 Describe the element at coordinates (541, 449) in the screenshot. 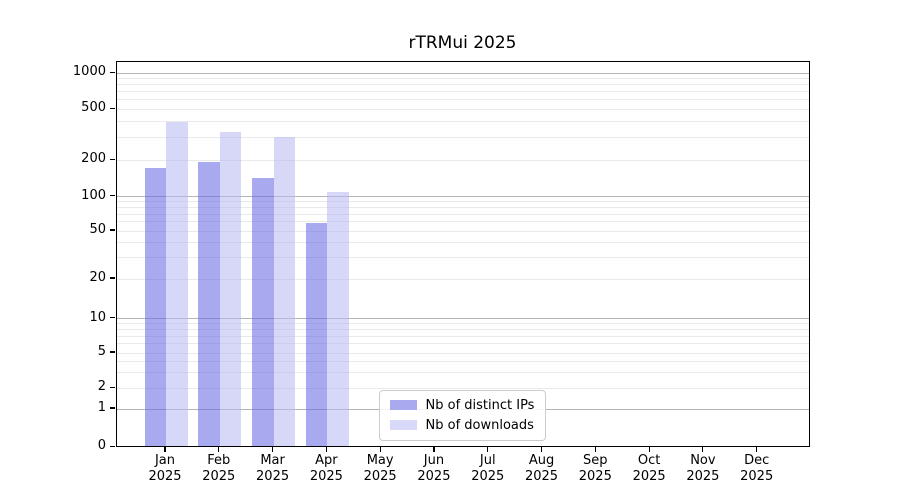

I see `x-tick-mark-aug` at that location.